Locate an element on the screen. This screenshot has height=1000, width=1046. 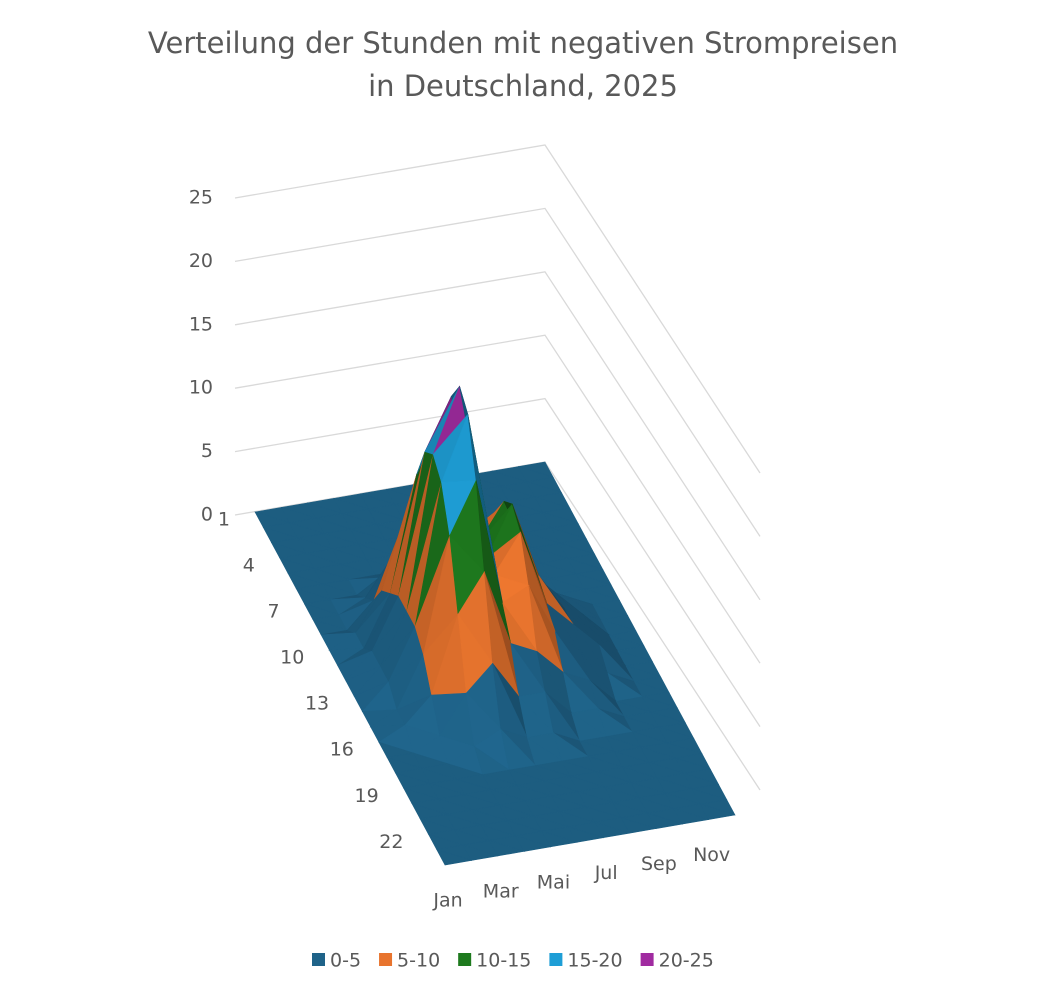
z-tick-label: 25 is located at coordinates (201, 198).